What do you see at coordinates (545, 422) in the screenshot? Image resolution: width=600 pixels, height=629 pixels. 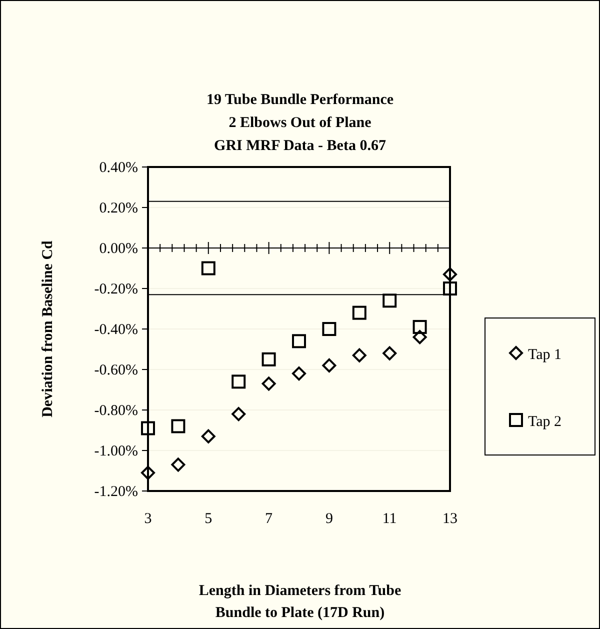 I see `legend-label: Tap 2` at bounding box center [545, 422].